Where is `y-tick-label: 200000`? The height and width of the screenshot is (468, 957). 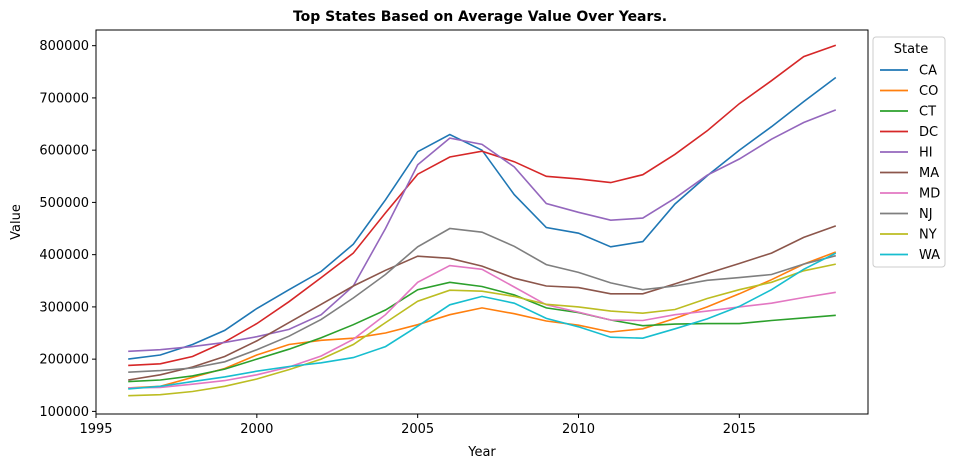 y-tick-label: 200000 is located at coordinates (64, 360).